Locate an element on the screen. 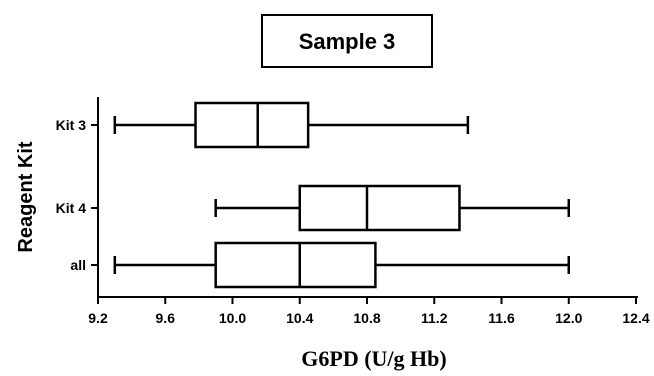  title-box is located at coordinates (347, 41).